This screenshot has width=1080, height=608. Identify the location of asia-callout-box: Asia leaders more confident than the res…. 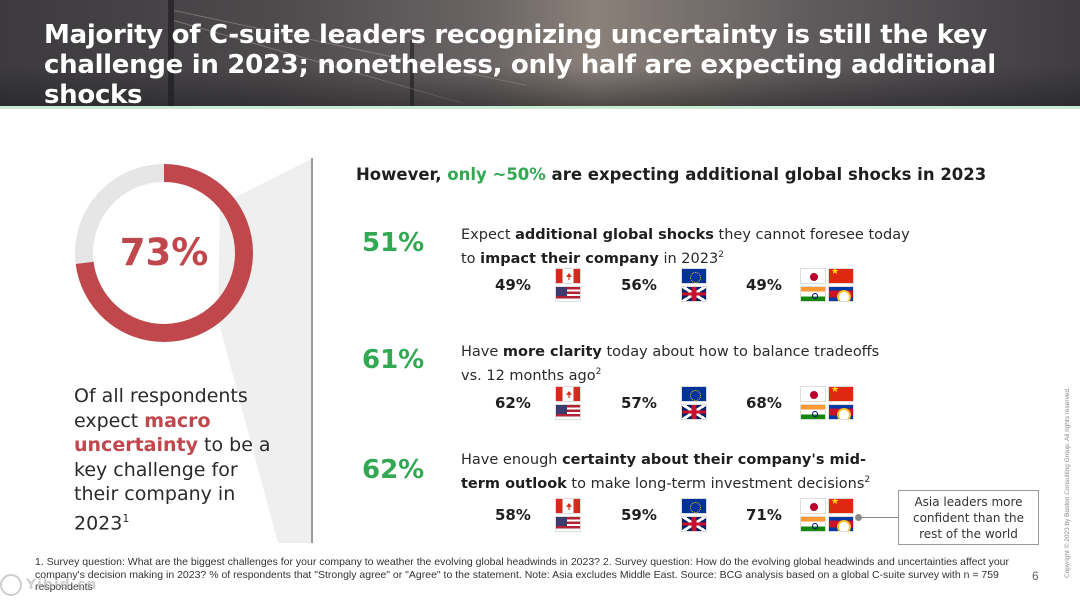
(968, 517).